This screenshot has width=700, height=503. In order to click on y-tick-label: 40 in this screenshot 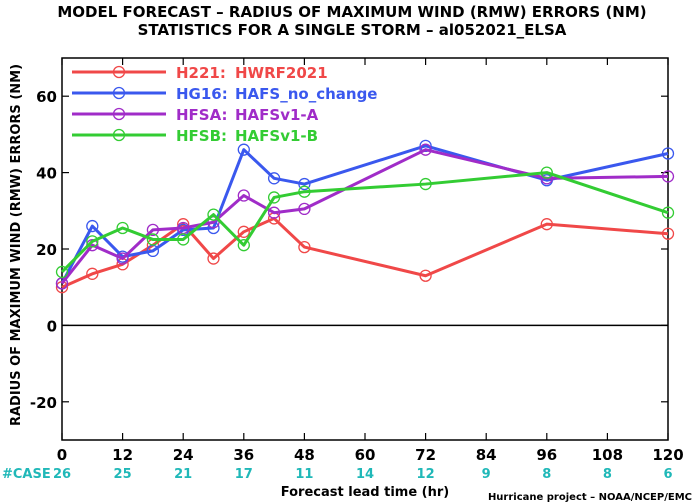, I will do `click(46, 174)`.